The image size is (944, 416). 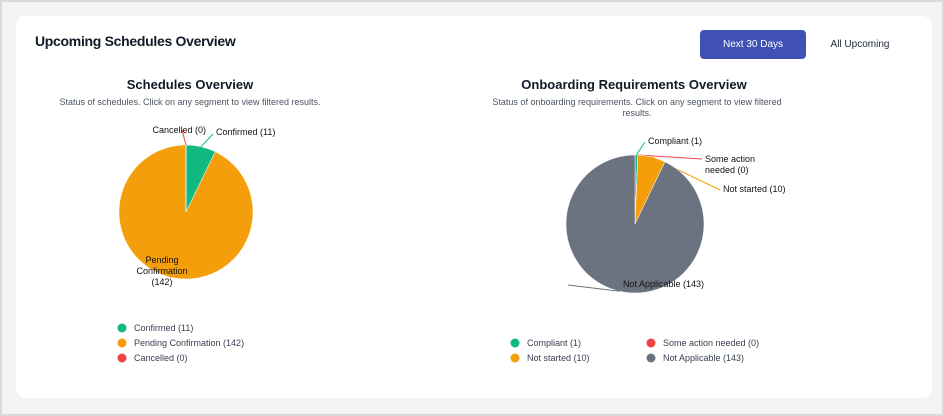 What do you see at coordinates (860, 44) in the screenshot?
I see `button: All Upcoming` at bounding box center [860, 44].